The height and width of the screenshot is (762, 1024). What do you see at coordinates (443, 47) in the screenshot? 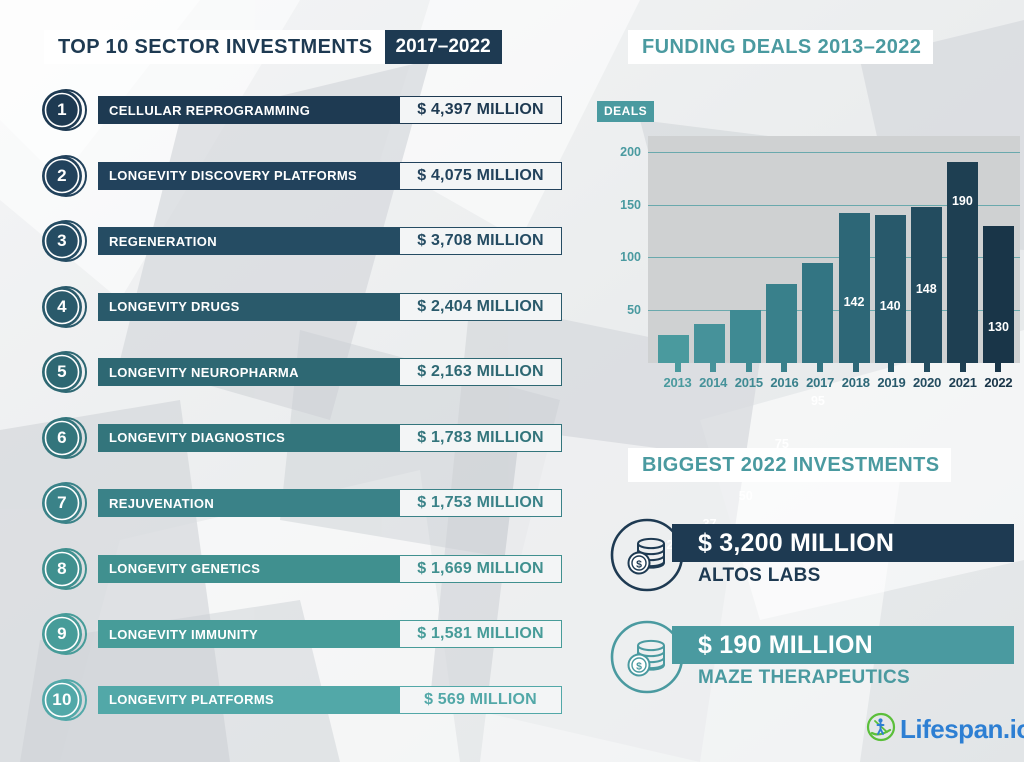
I see `left-panel-title-tag: 2017–2022` at bounding box center [443, 47].